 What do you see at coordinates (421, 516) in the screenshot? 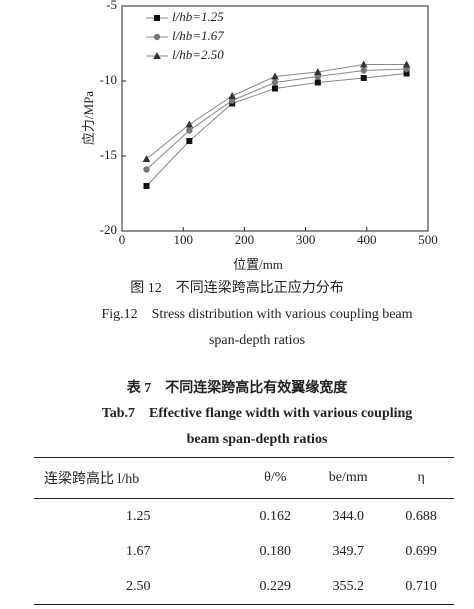
I see `table-cell: 0.688` at bounding box center [421, 516].